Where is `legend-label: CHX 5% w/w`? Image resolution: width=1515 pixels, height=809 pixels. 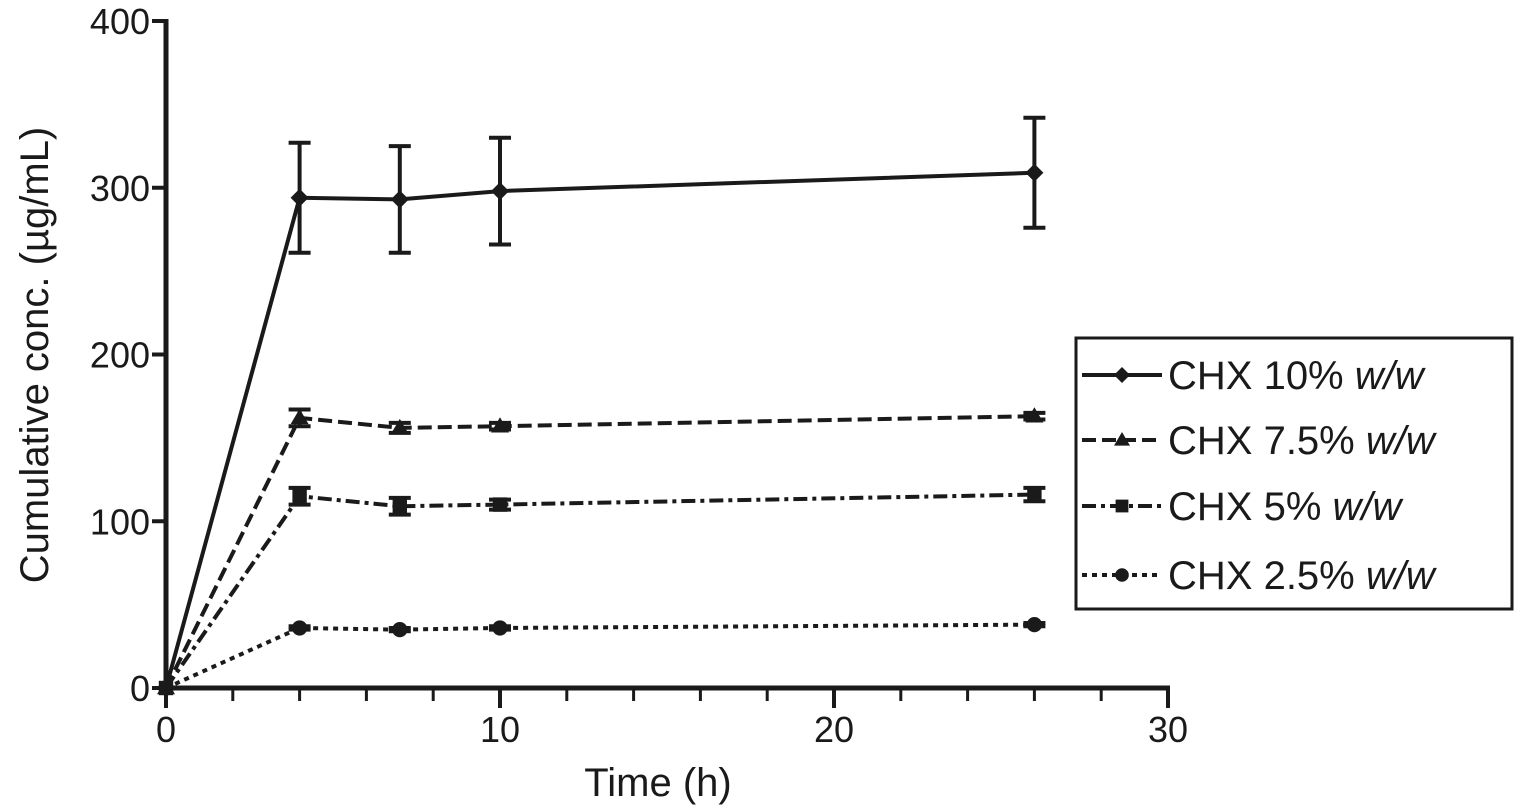
legend-label: CHX 5% w/w is located at coordinates (1286, 507).